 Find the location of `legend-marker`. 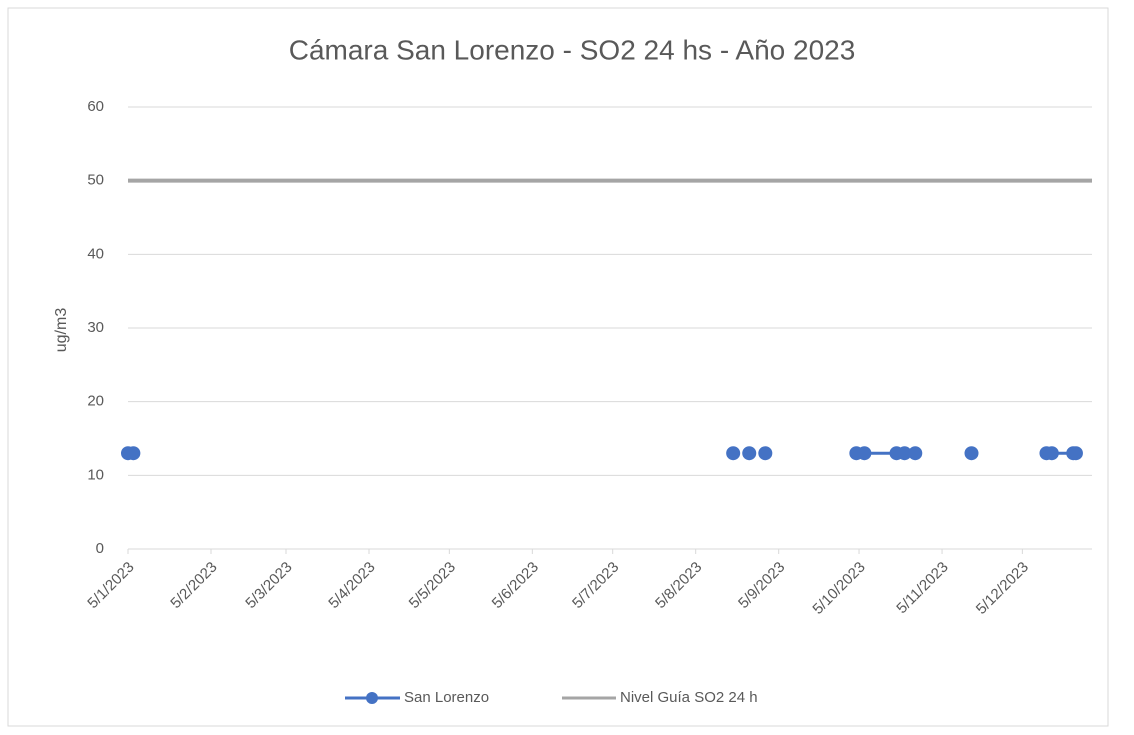

legend-marker is located at coordinates (372, 698).